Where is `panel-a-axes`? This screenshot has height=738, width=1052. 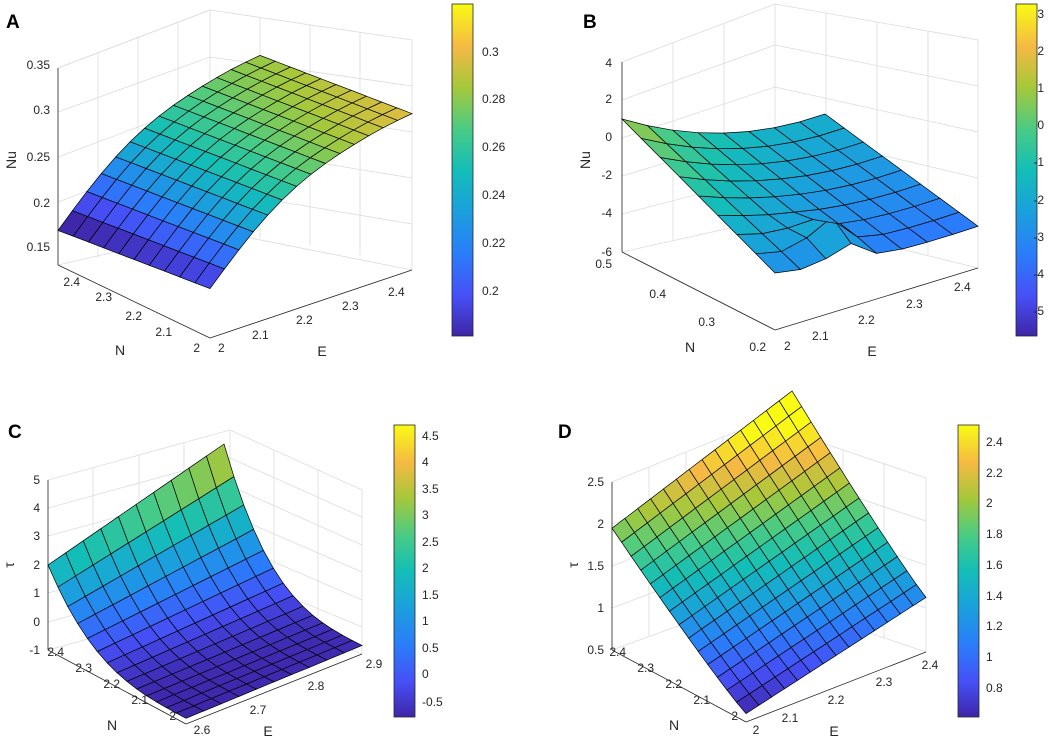 panel-a-axes is located at coordinates (235, 203).